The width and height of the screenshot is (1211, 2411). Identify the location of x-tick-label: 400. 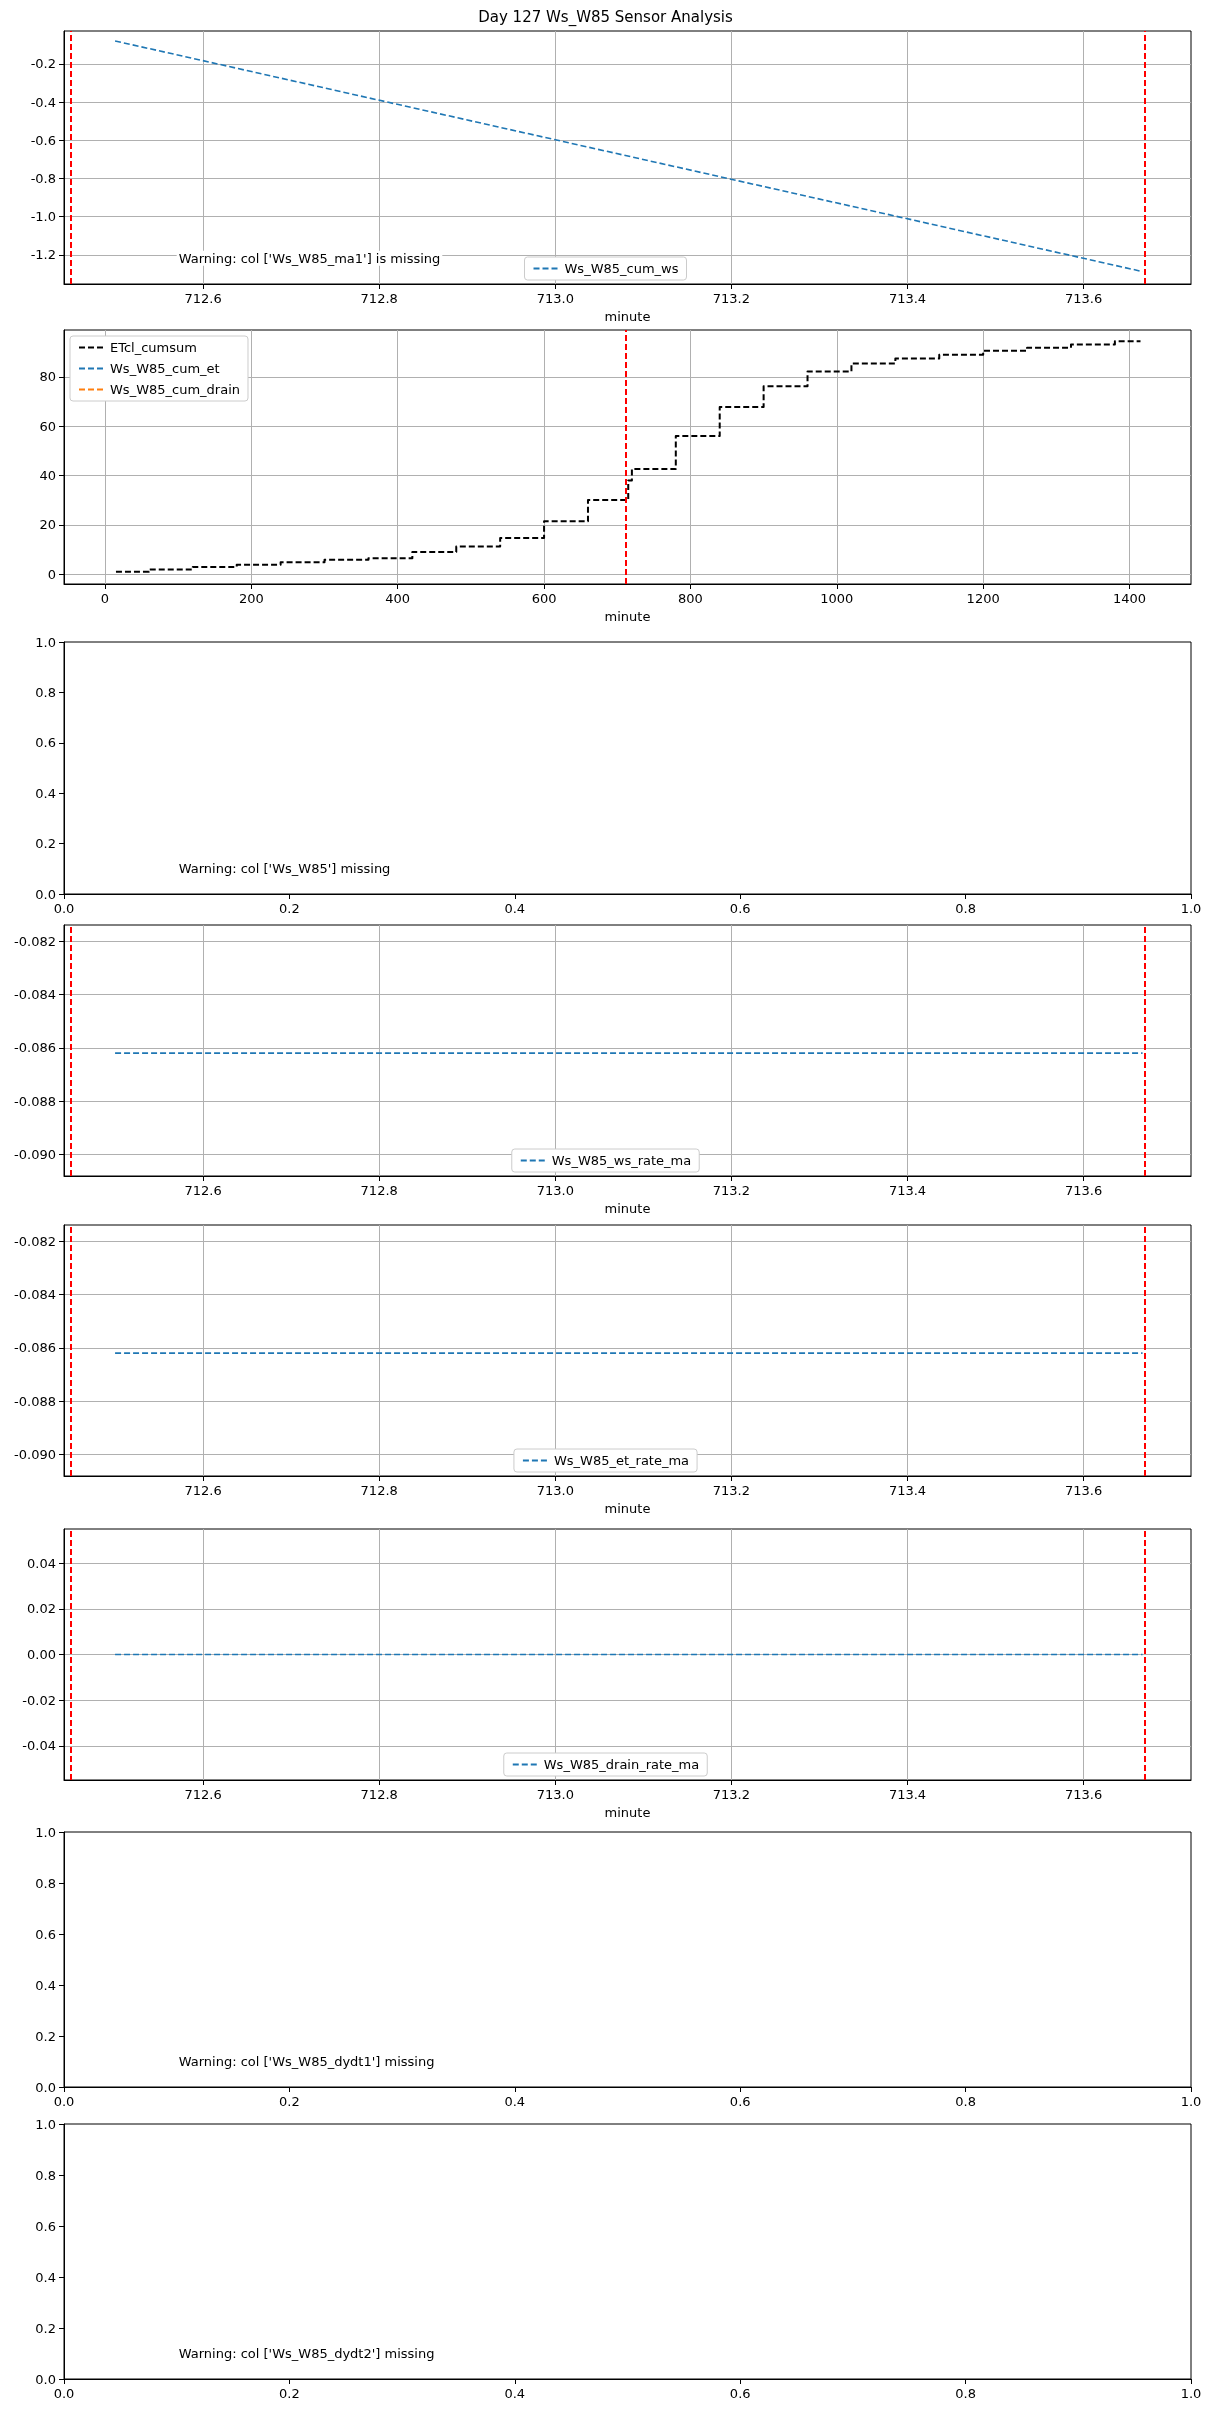
(398, 598).